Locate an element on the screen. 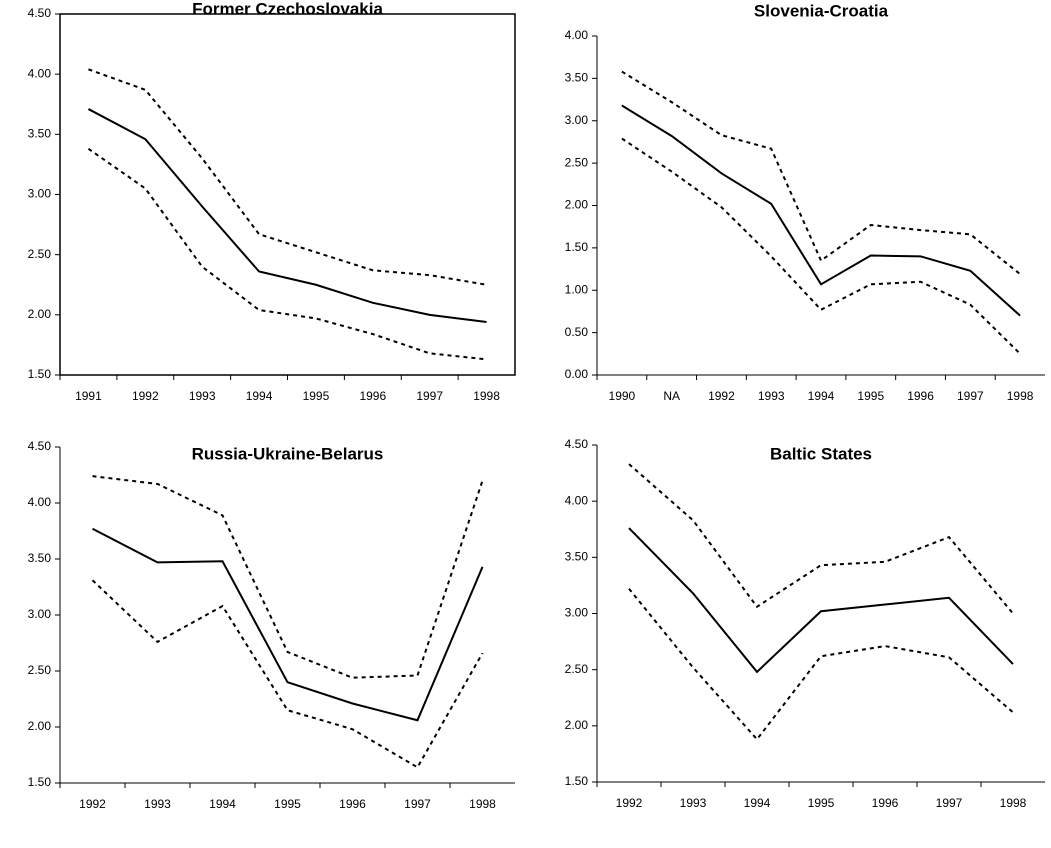  x-tick-label: 1990 is located at coordinates (622, 396).